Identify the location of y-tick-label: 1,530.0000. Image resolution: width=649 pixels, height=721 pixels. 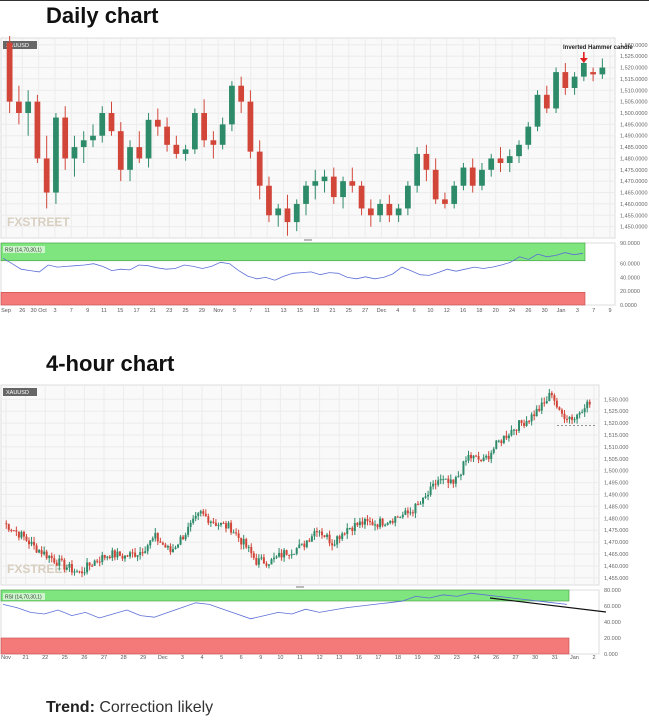
(634, 46).